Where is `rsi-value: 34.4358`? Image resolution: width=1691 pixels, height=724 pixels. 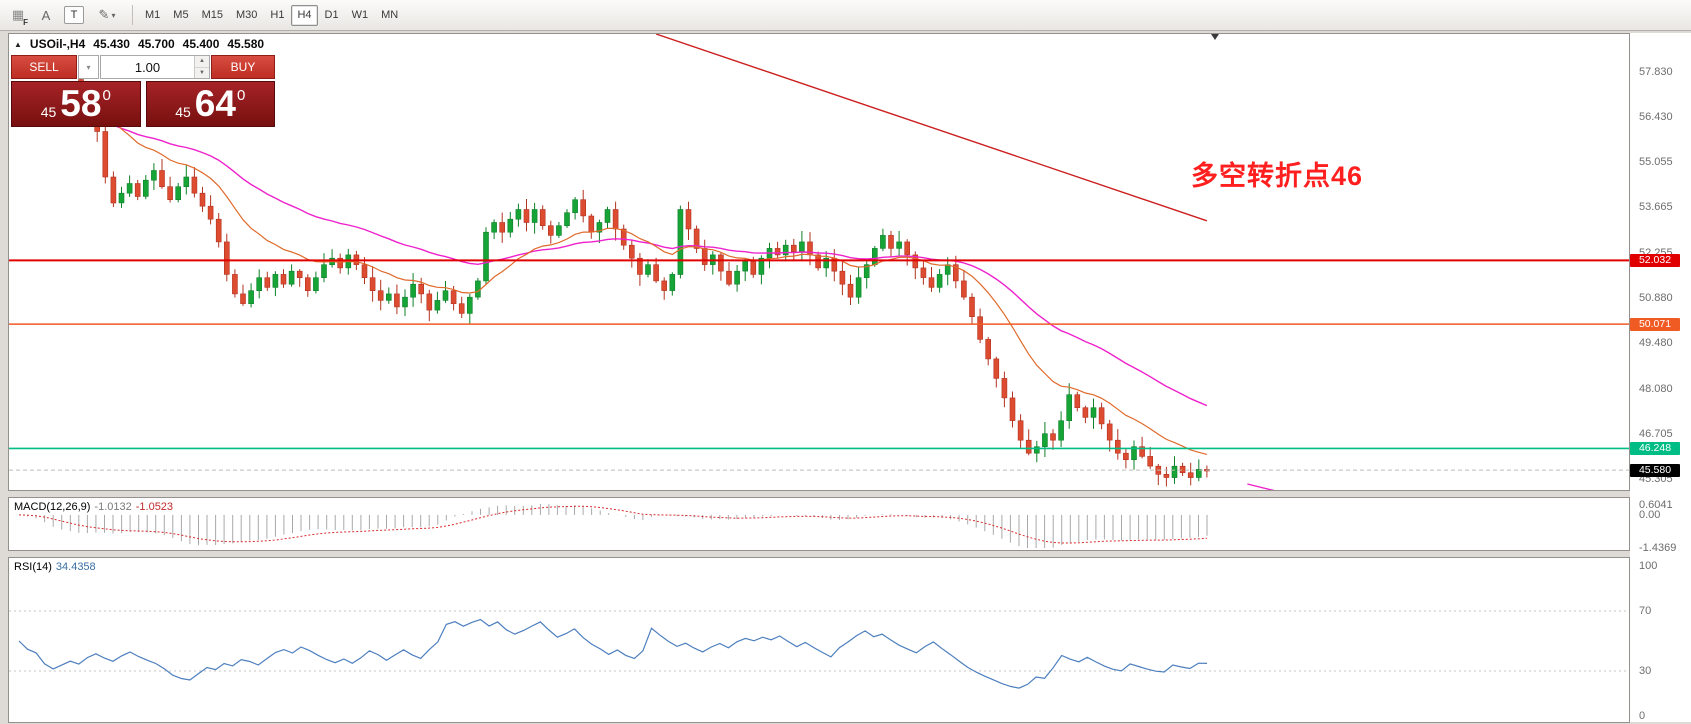 rsi-value: 34.4358 is located at coordinates (75, 567).